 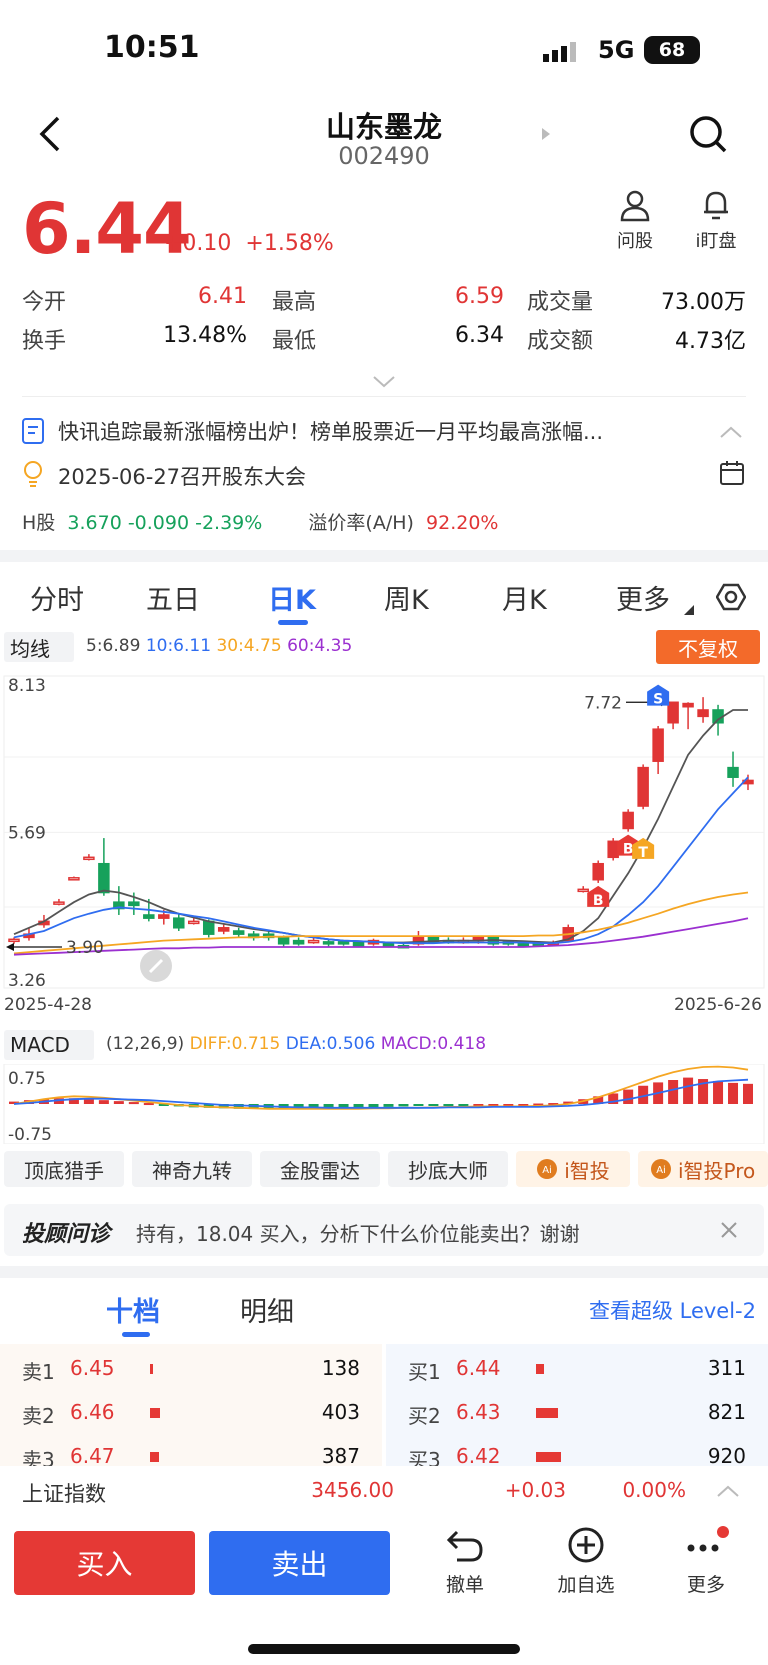 I want to click on tool-chip-3: 金股雷达, so click(x=320, y=1169).